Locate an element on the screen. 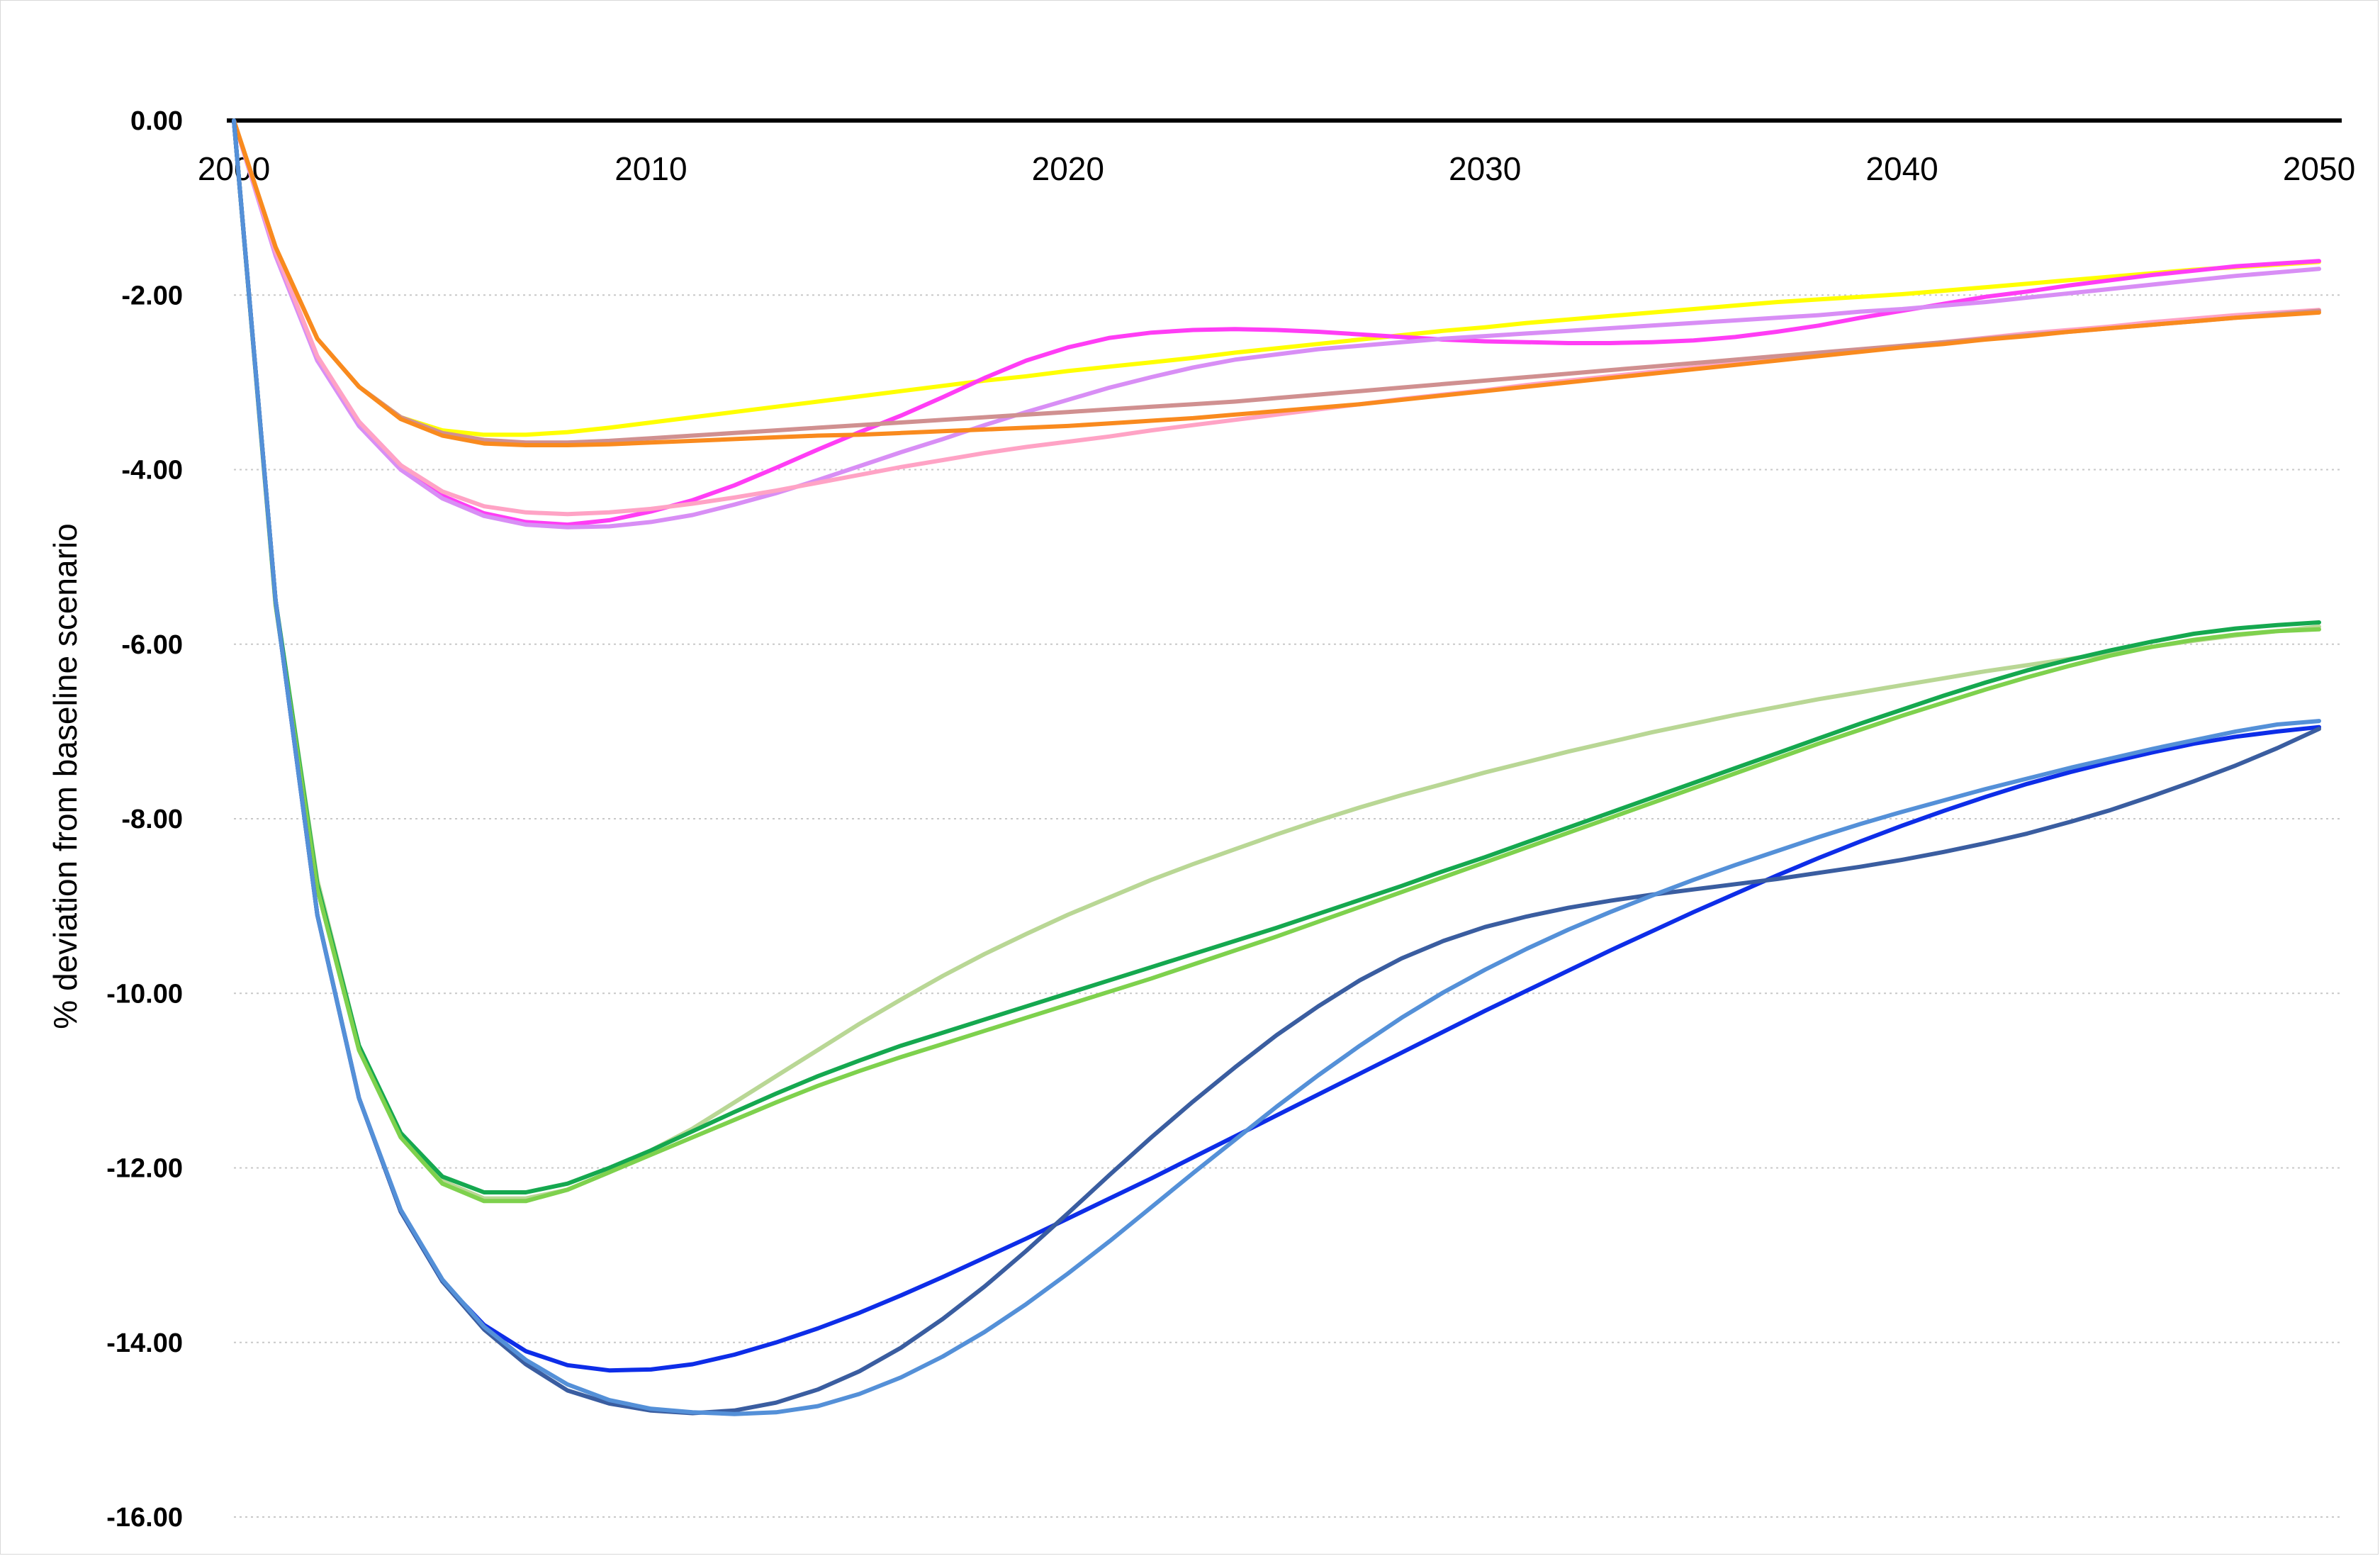  y-tick-label: -12.00 is located at coordinates (144, 1169).